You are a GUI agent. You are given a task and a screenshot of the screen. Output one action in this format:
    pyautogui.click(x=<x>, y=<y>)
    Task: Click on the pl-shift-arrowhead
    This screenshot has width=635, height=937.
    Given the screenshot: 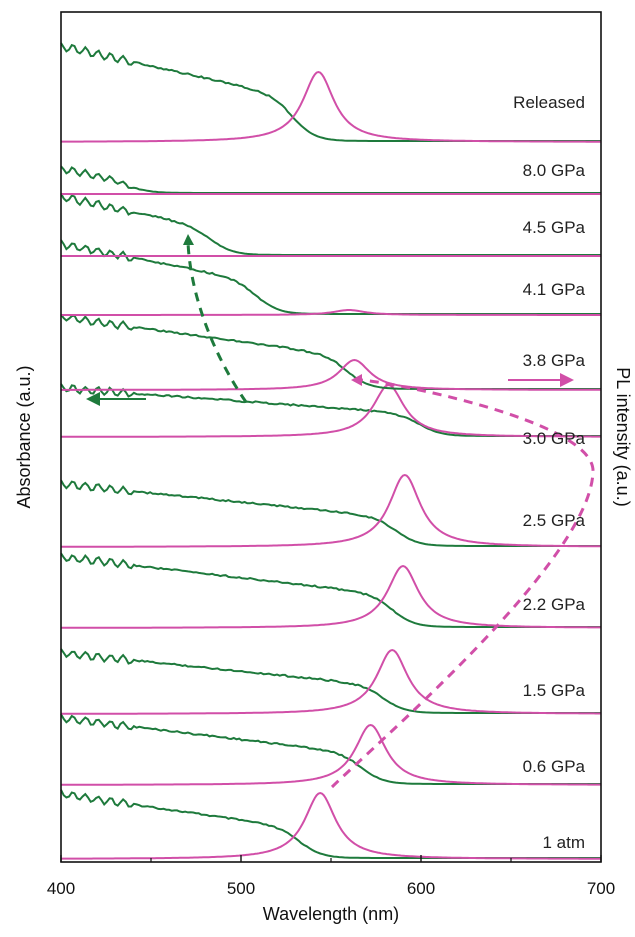 What is the action you would take?
    pyautogui.click(x=356, y=380)
    